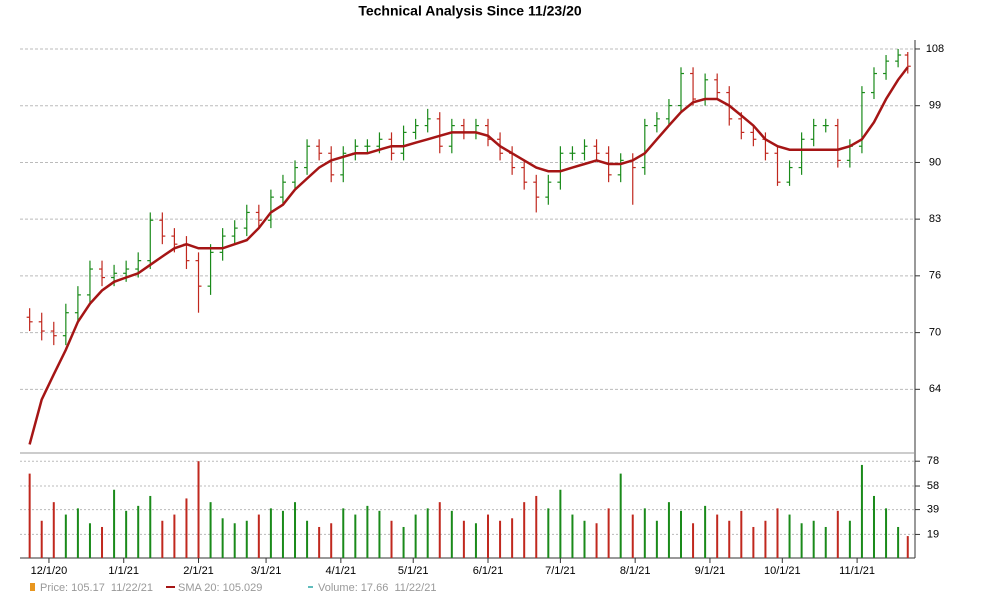  Describe the element at coordinates (49, 571) in the screenshot. I see `x-tick-label: 12/1/20` at that location.